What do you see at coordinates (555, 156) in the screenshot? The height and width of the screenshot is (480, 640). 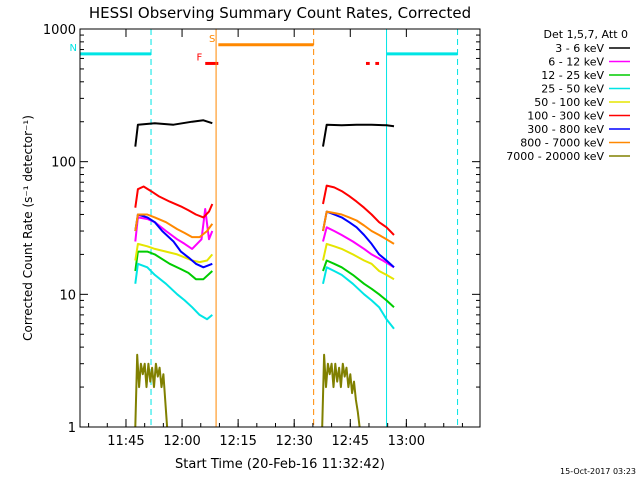 I see `legend-label-7000-20000-kev: 7000 - 20000 keV` at bounding box center [555, 156].